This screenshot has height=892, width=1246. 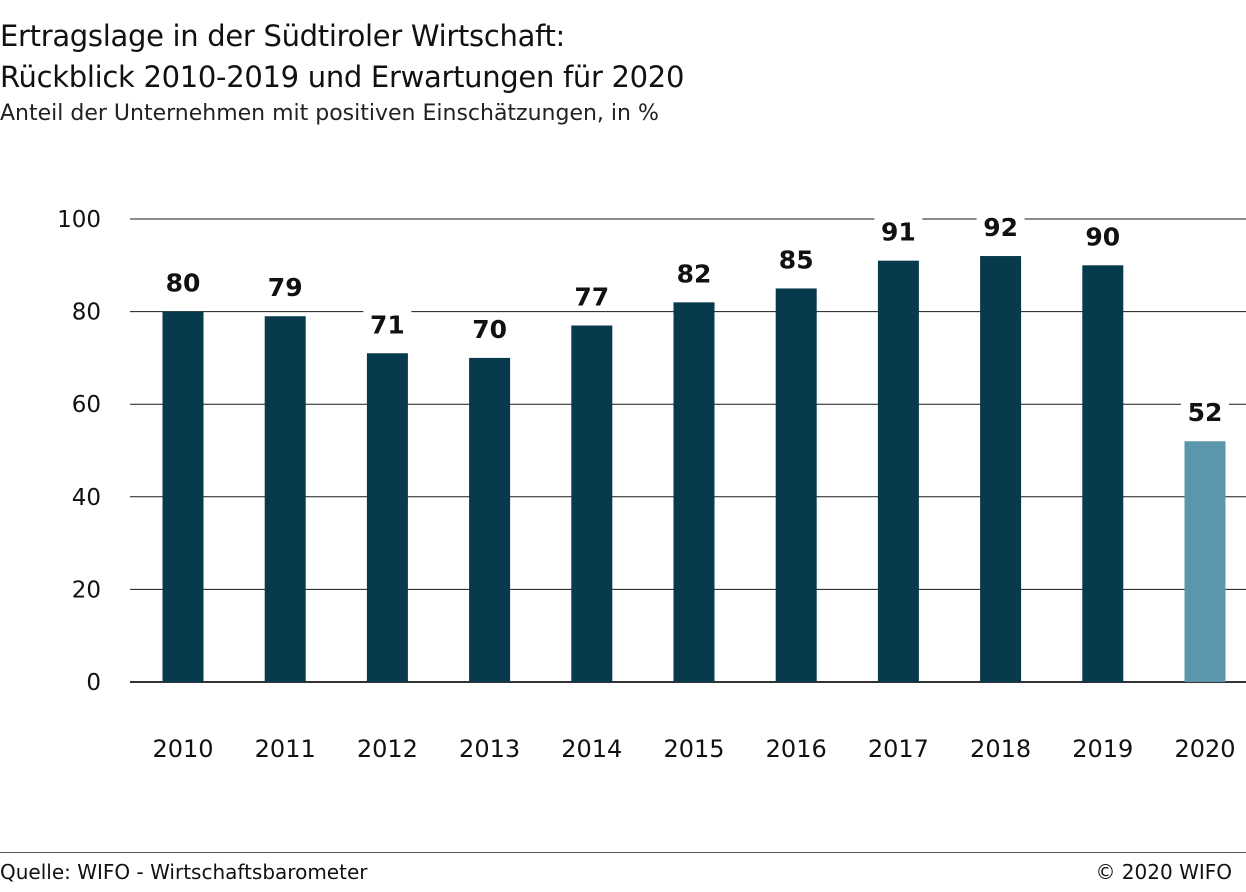 I want to click on copyright-note: © 2020 WIFO, so click(x=1163, y=872).